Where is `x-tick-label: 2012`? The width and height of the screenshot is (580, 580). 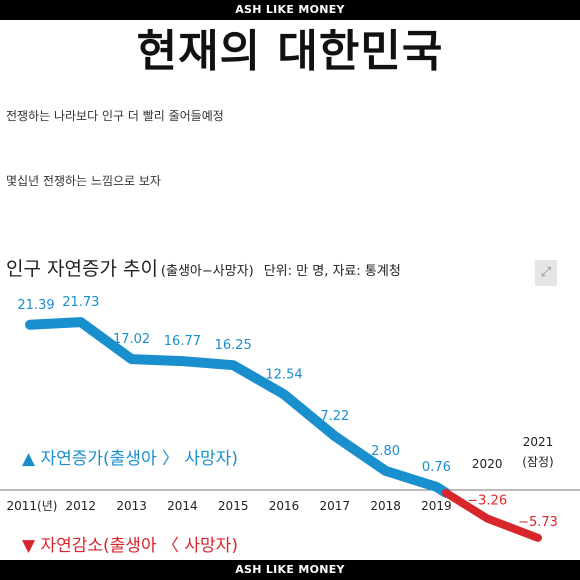
x-tick-label: 2012 is located at coordinates (81, 506).